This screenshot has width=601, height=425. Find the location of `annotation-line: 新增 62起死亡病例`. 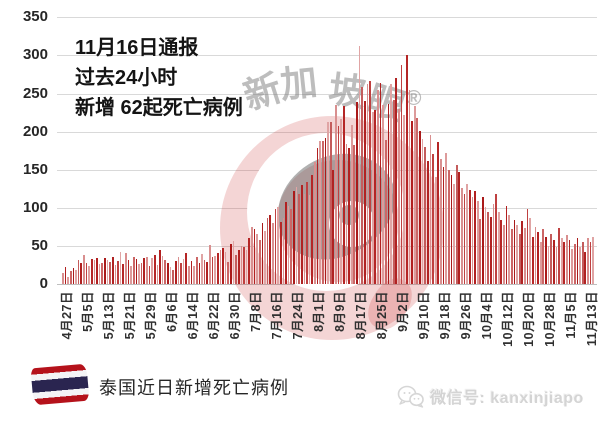

annotation-line: 新增 62起死亡病例 is located at coordinates (159, 108).